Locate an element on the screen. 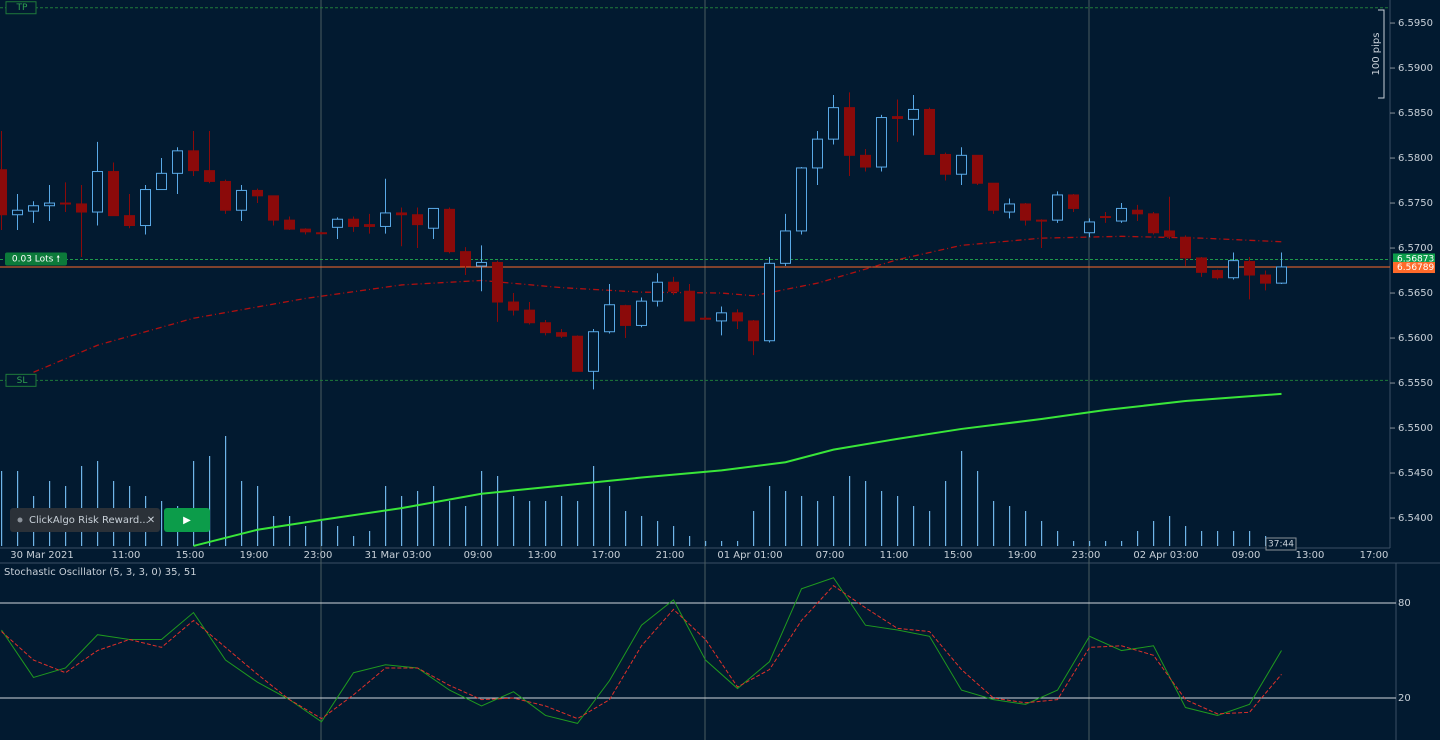 The height and width of the screenshot is (740, 1440). play-icon: ▶ is located at coordinates (187, 520).